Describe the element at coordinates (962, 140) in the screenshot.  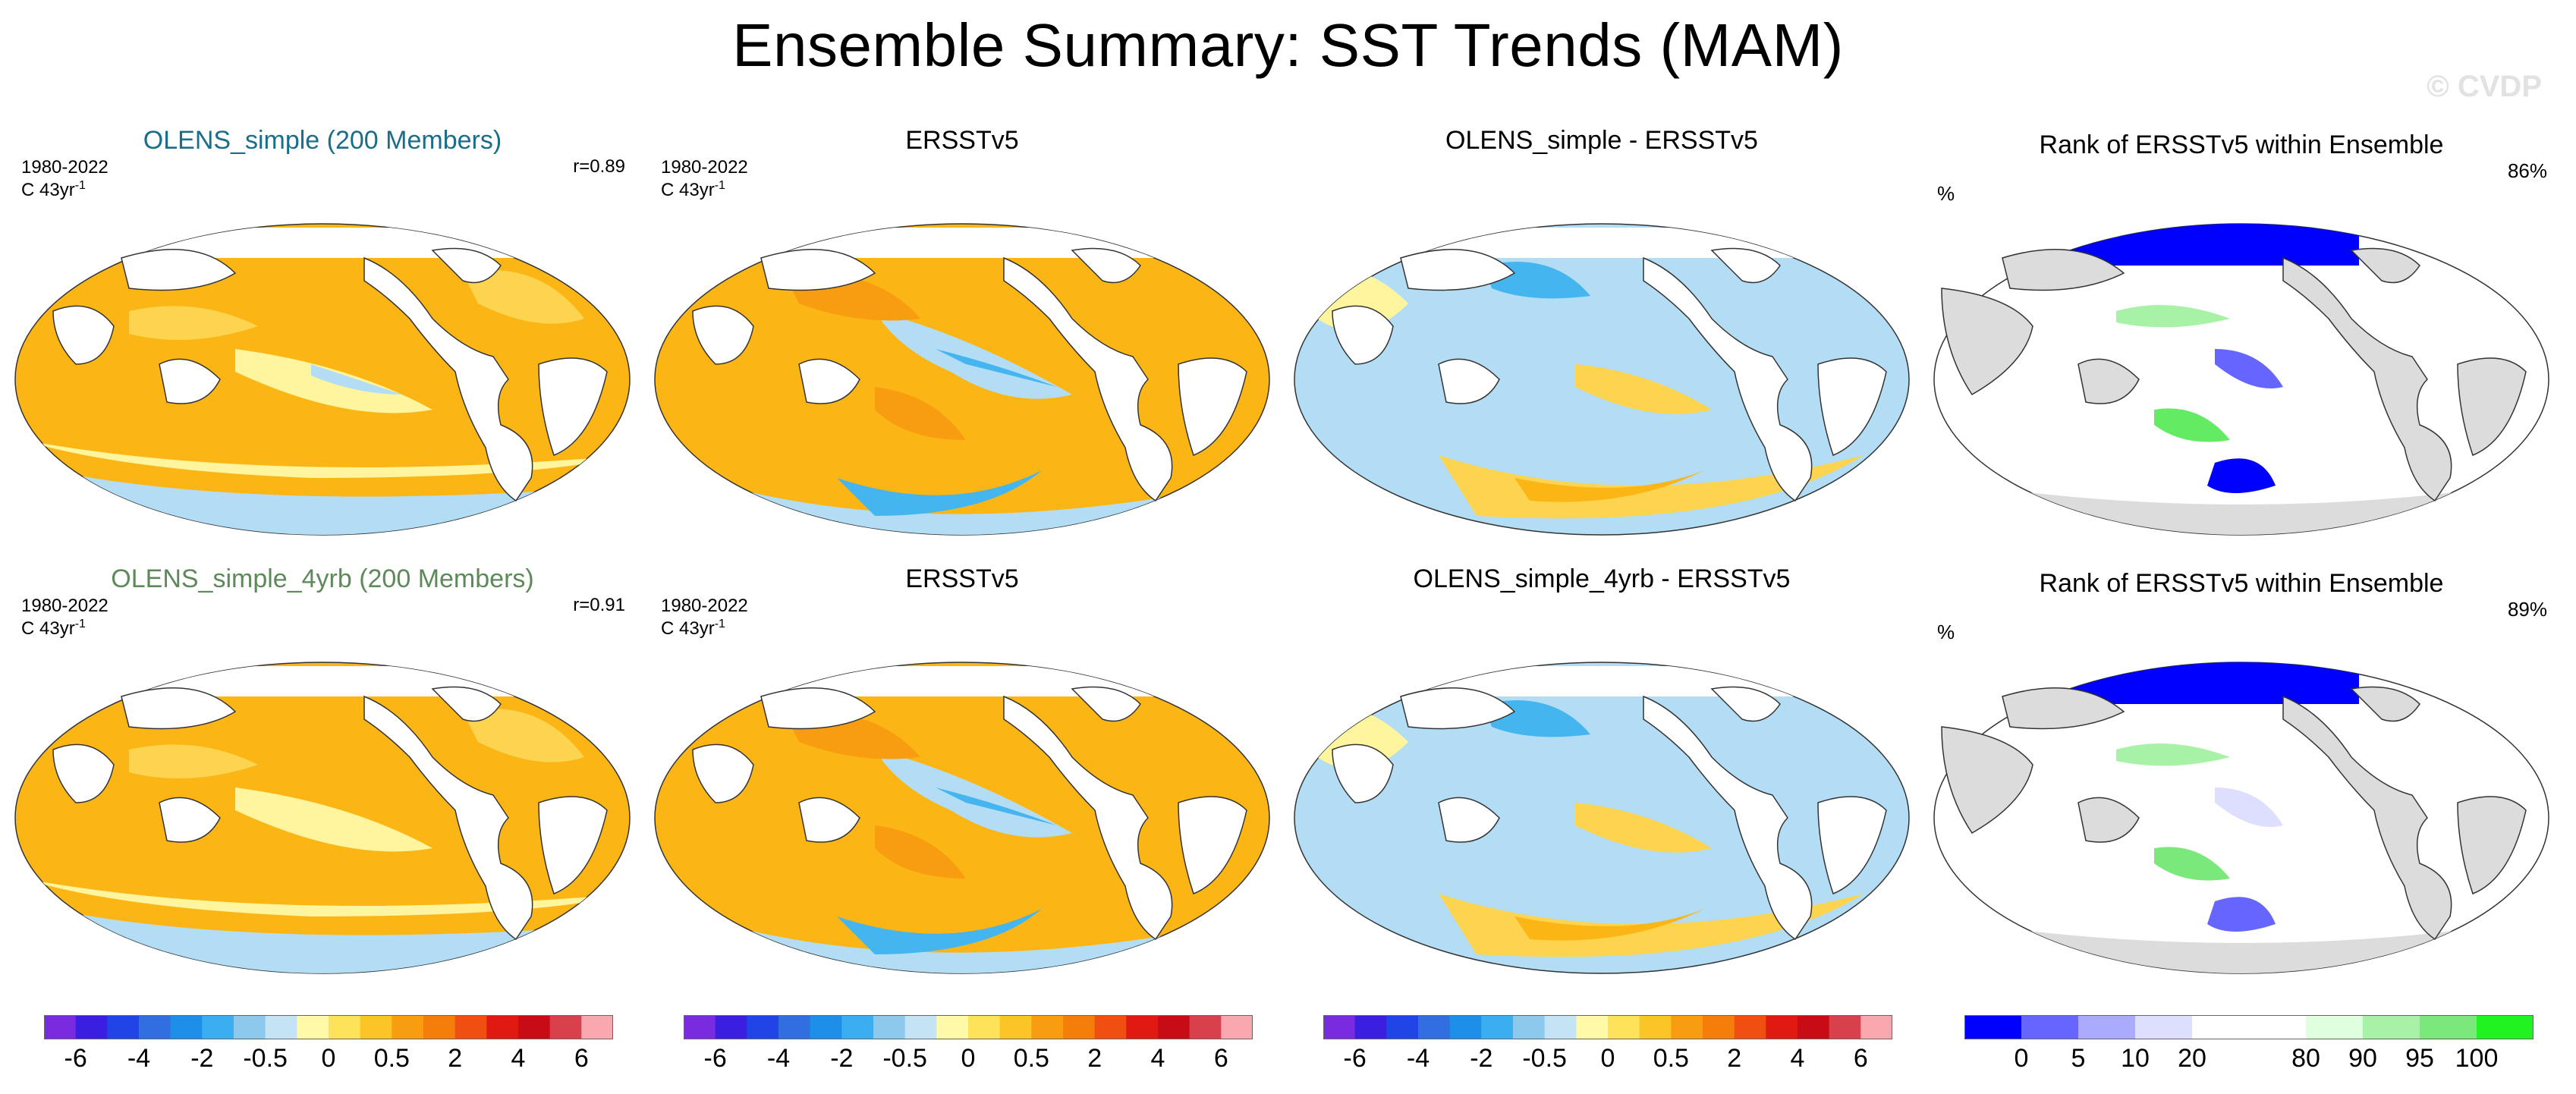
I see `panel-title-obs-row1: ERSSTv5` at that location.